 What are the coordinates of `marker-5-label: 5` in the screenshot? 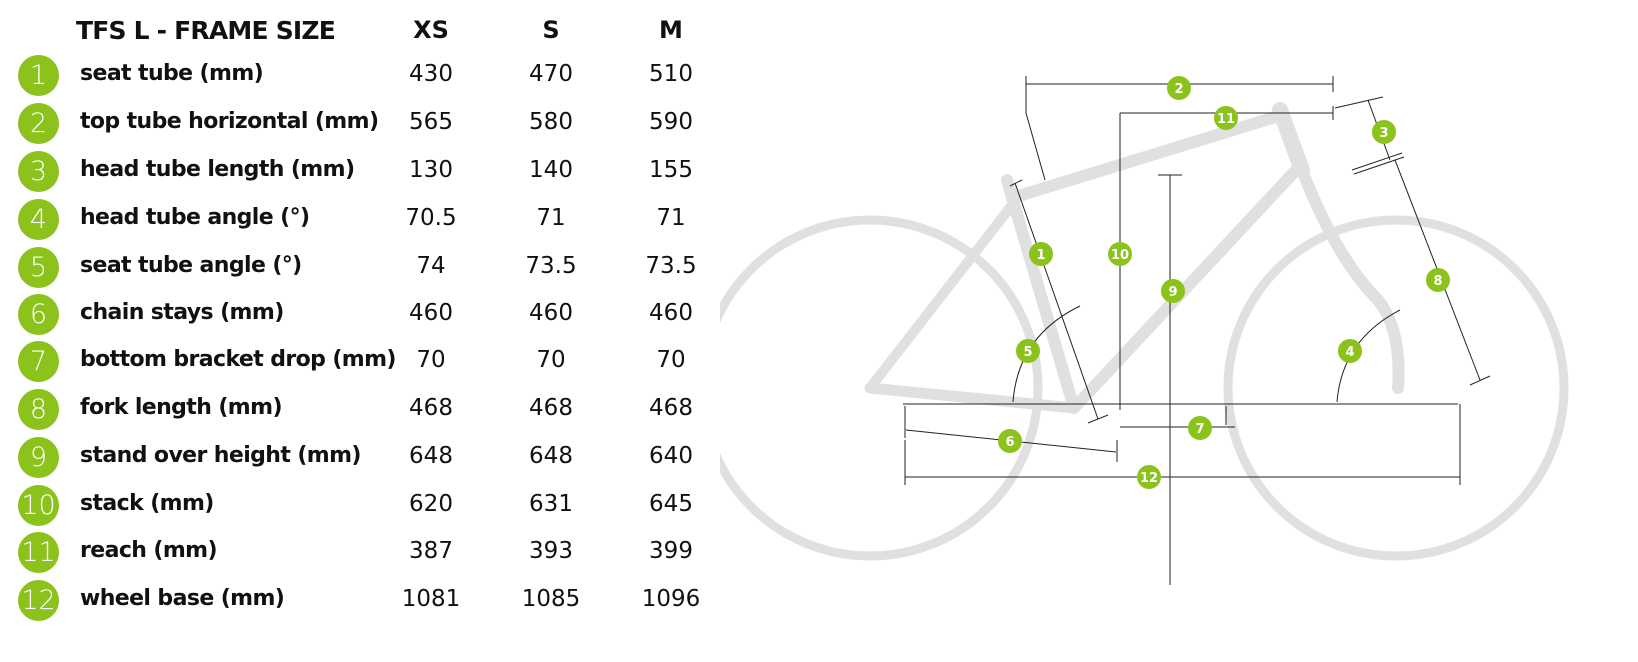 It's located at (1027, 352).